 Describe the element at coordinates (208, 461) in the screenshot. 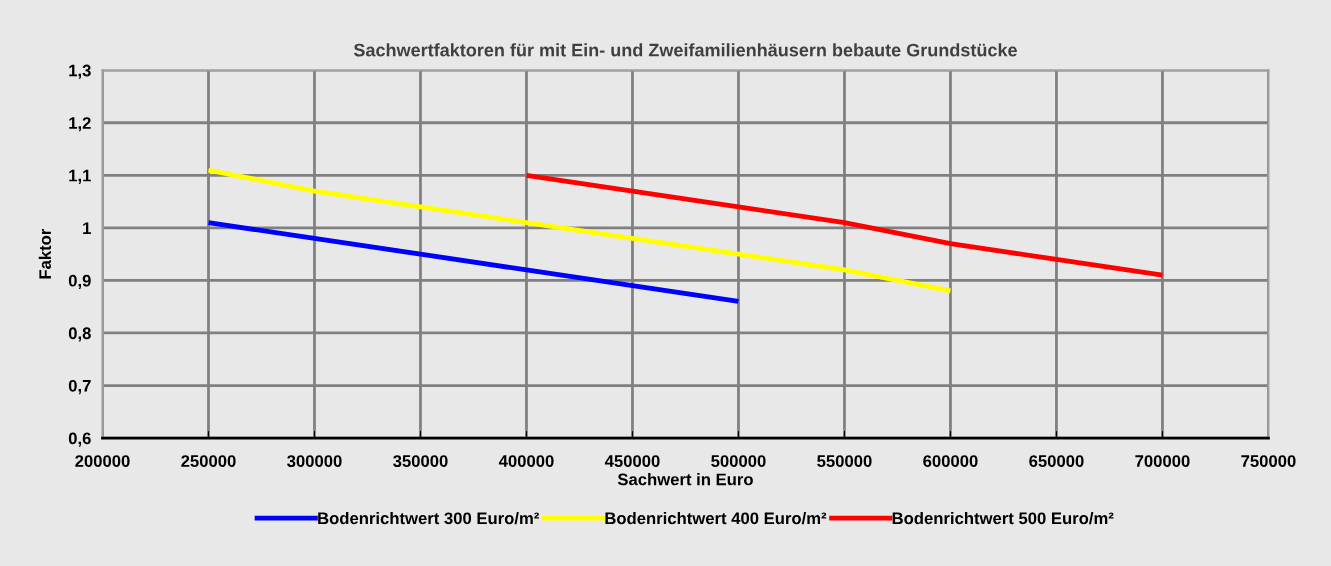

I see `x-tick-label: 250000` at that location.